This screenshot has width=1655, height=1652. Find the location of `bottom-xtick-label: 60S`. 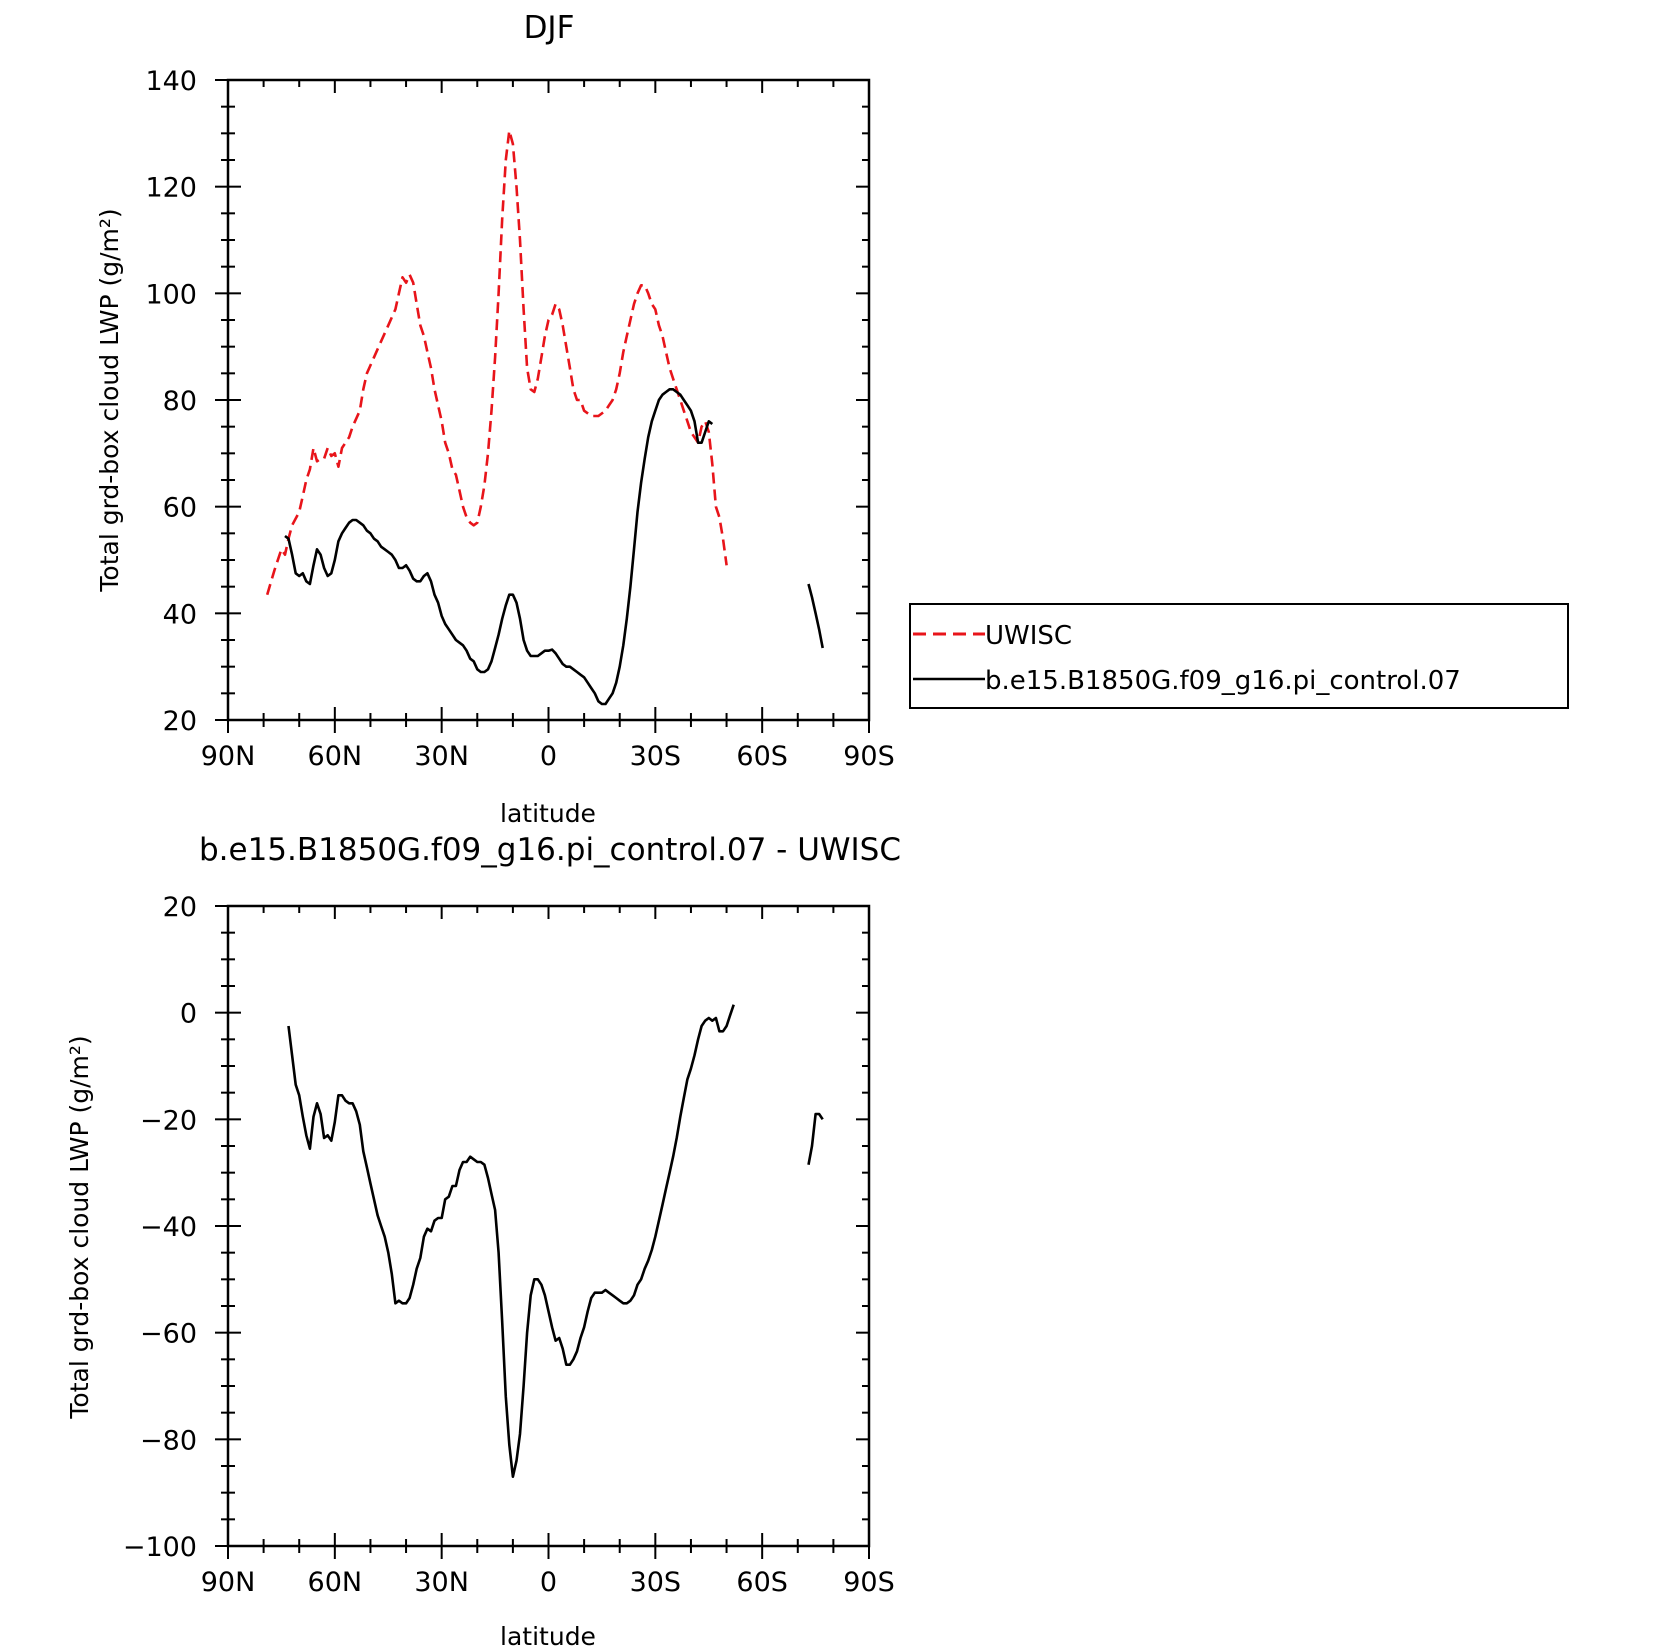

bottom-xtick-label: 60S is located at coordinates (762, 1582).